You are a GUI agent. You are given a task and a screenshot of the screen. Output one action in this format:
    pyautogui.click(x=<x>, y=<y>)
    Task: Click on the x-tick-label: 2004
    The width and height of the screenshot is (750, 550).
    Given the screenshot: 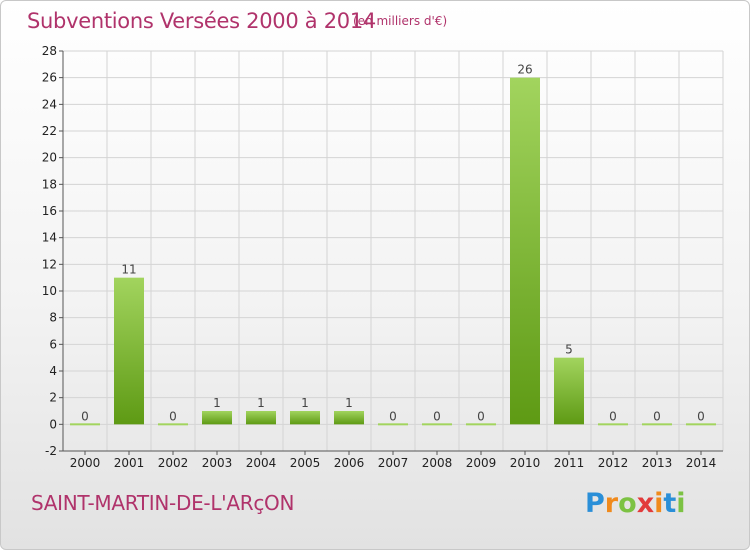 What is the action you would take?
    pyautogui.click(x=261, y=463)
    